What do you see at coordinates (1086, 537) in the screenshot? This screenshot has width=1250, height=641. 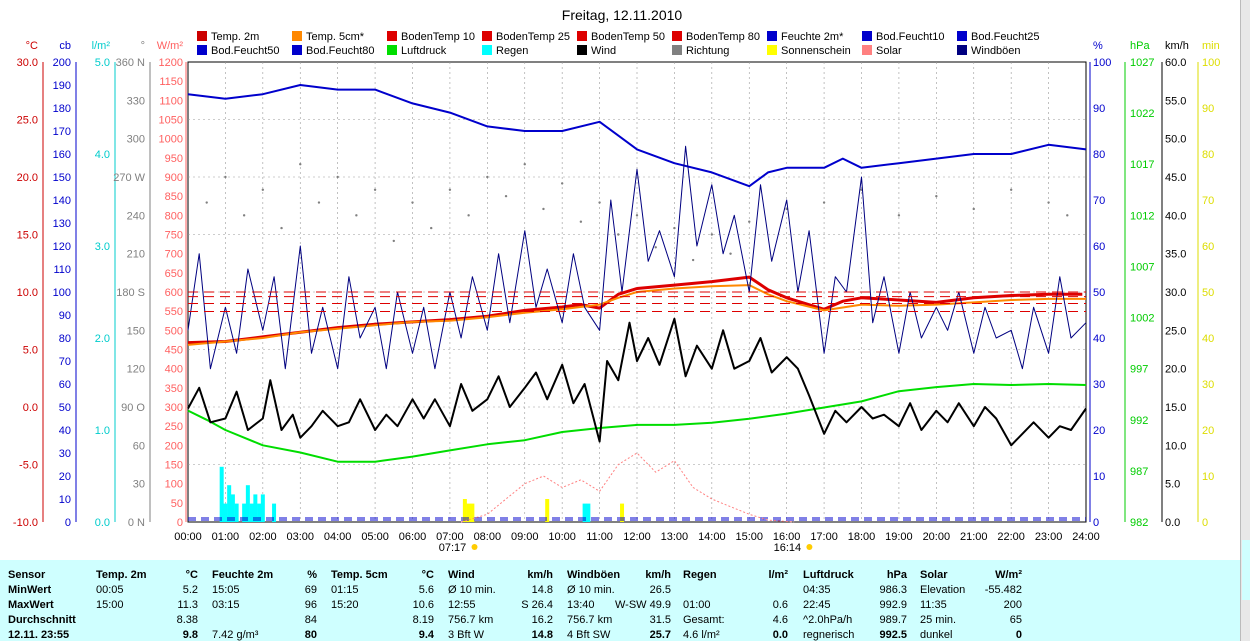 I see `x-tick-label: 24:00` at bounding box center [1086, 537].